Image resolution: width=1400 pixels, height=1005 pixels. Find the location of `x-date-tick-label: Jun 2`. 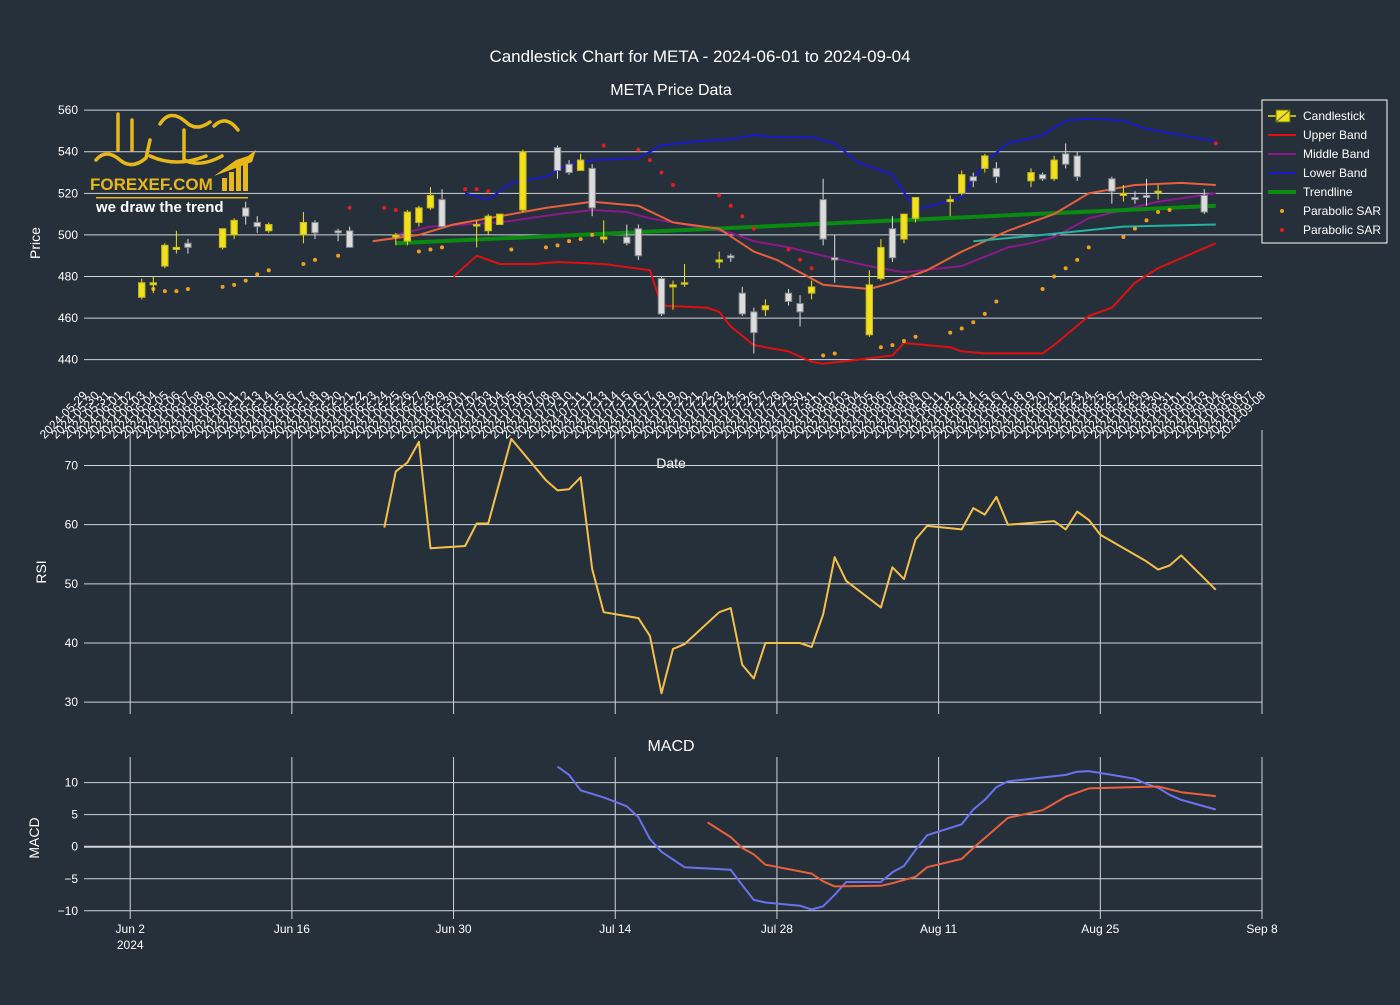

x-date-tick-label: Jun 2 is located at coordinates (131, 929).